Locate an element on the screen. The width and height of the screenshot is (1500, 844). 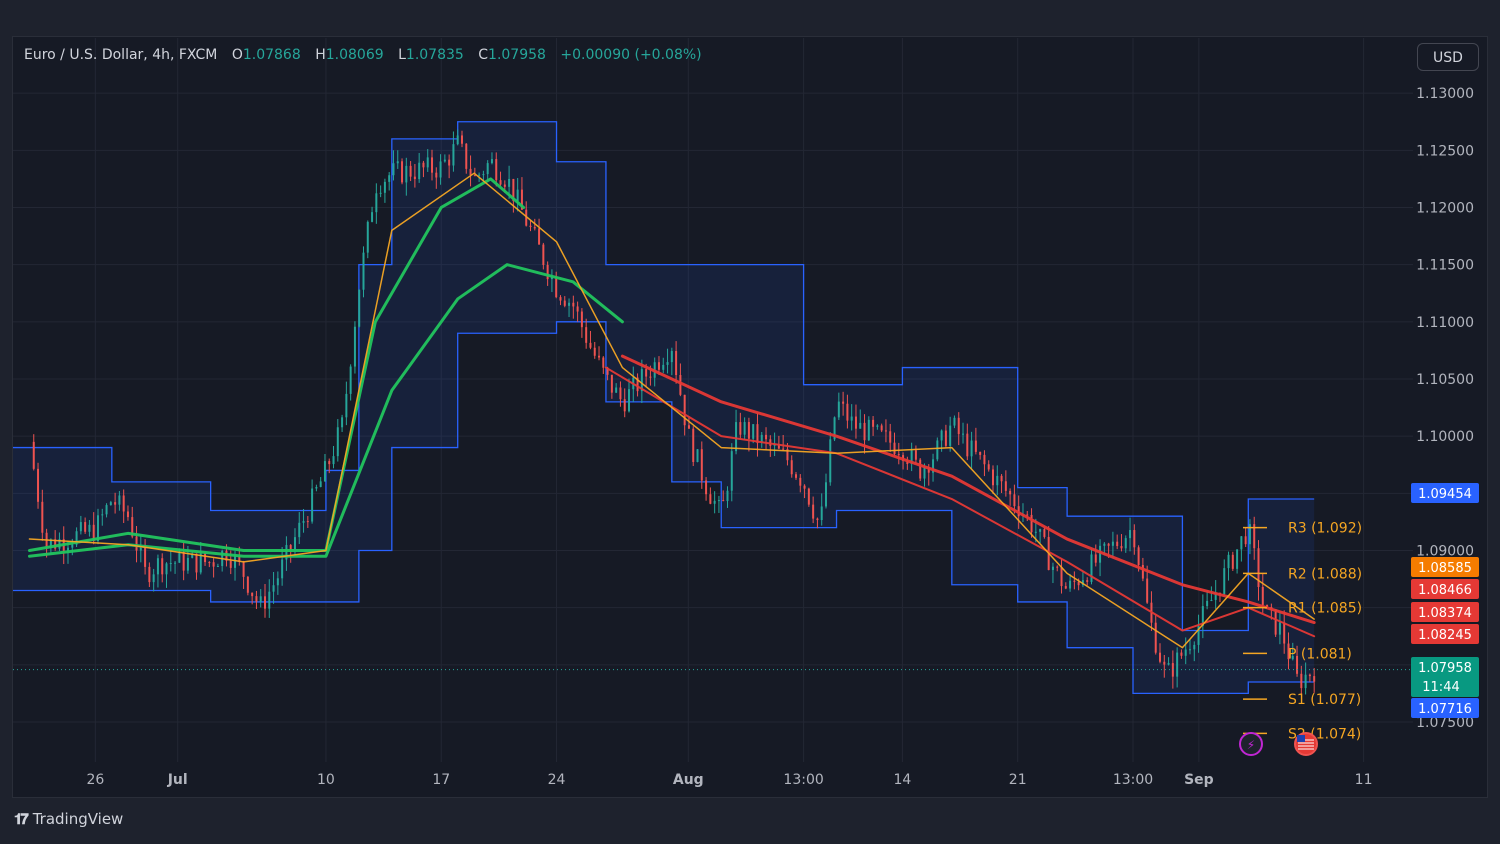
tradingview-brand: 𝟏𝟕 TradingView is located at coordinates (68, 819).